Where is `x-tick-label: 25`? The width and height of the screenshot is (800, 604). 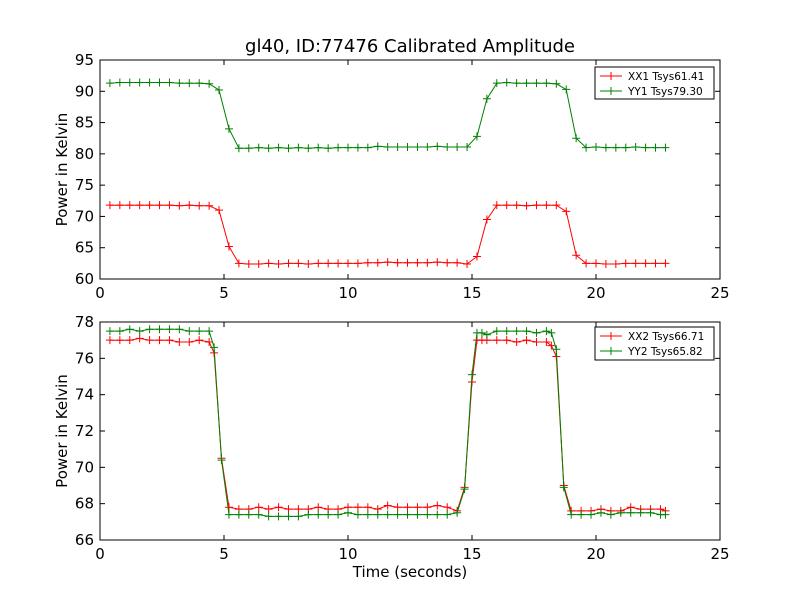 x-tick-label: 25 is located at coordinates (719, 554).